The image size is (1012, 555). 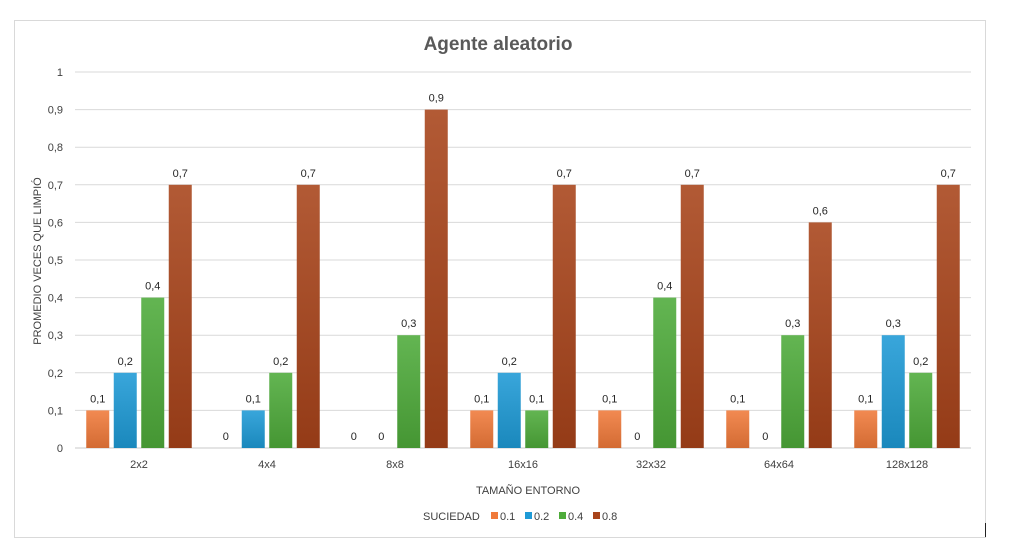 I want to click on legend-label: 0.8, so click(x=609, y=517).